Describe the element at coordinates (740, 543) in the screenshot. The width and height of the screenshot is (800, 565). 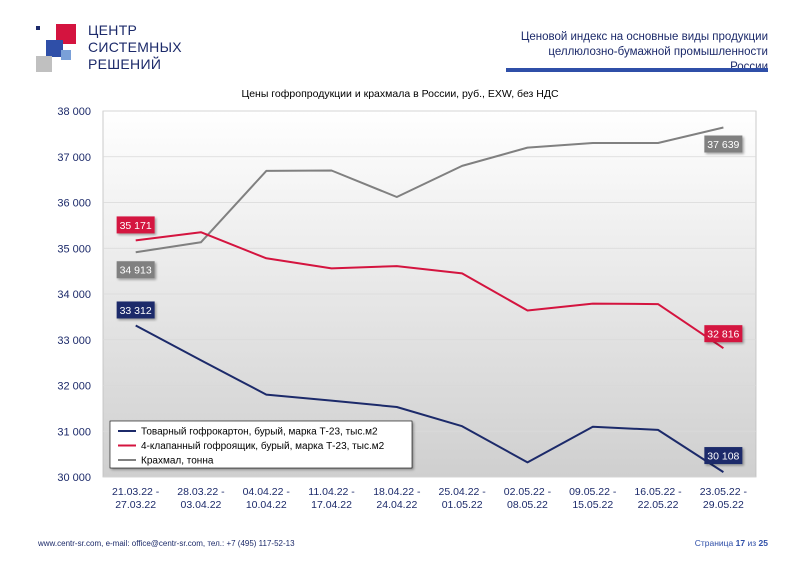
I see `page-number: 17` at that location.